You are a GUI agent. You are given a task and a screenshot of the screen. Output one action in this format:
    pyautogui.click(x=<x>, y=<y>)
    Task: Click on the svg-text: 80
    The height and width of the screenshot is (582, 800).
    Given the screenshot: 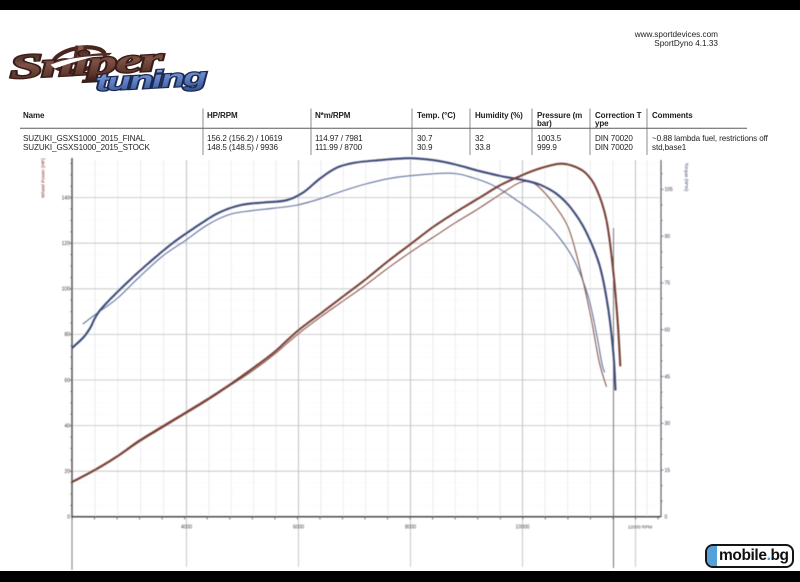 What is the action you would take?
    pyautogui.click(x=67, y=335)
    